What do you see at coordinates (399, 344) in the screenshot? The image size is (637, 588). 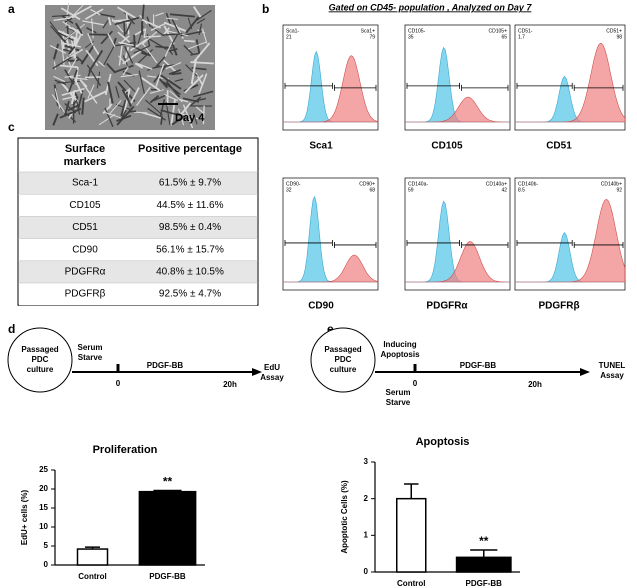 I see `step-text: Inducing` at bounding box center [399, 344].